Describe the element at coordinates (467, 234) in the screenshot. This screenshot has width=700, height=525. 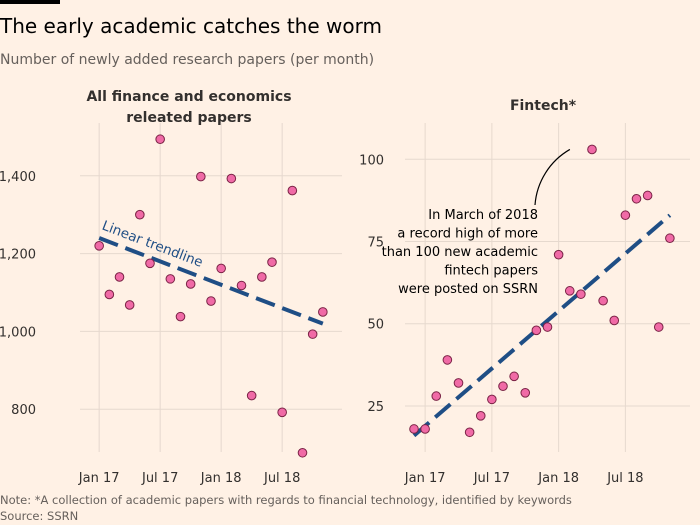
I see `annotation-text: a record high of more` at that location.